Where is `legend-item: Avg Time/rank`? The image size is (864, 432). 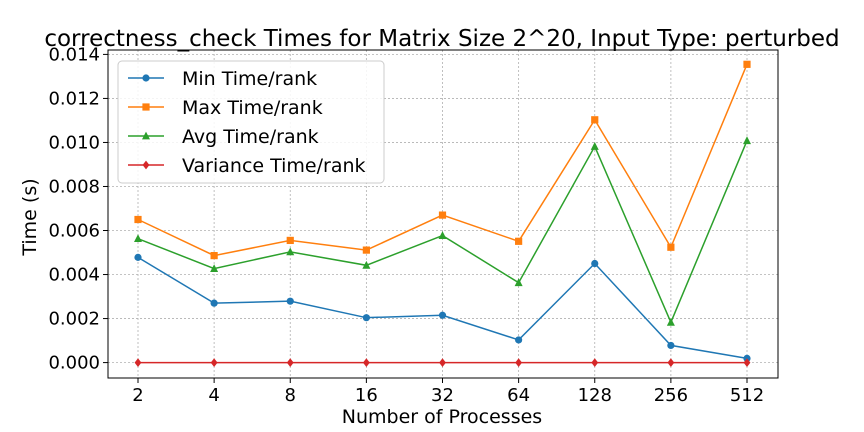 legend-item: Avg Time/rank is located at coordinates (223, 137).